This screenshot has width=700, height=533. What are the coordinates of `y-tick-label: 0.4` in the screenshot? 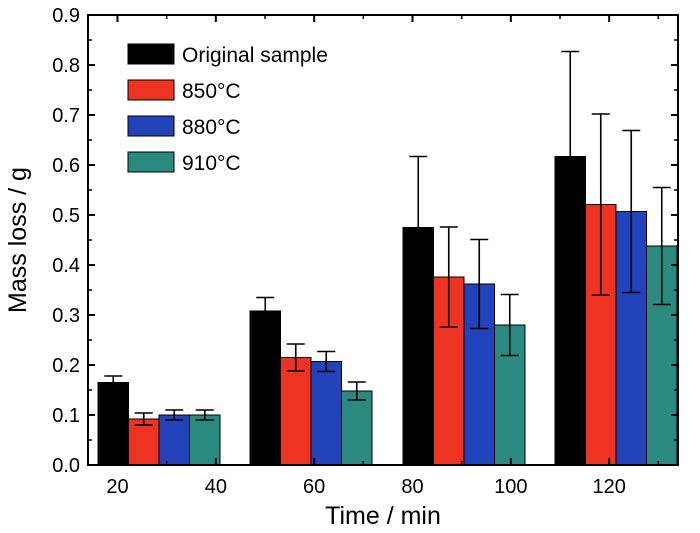 It's located at (66, 266).